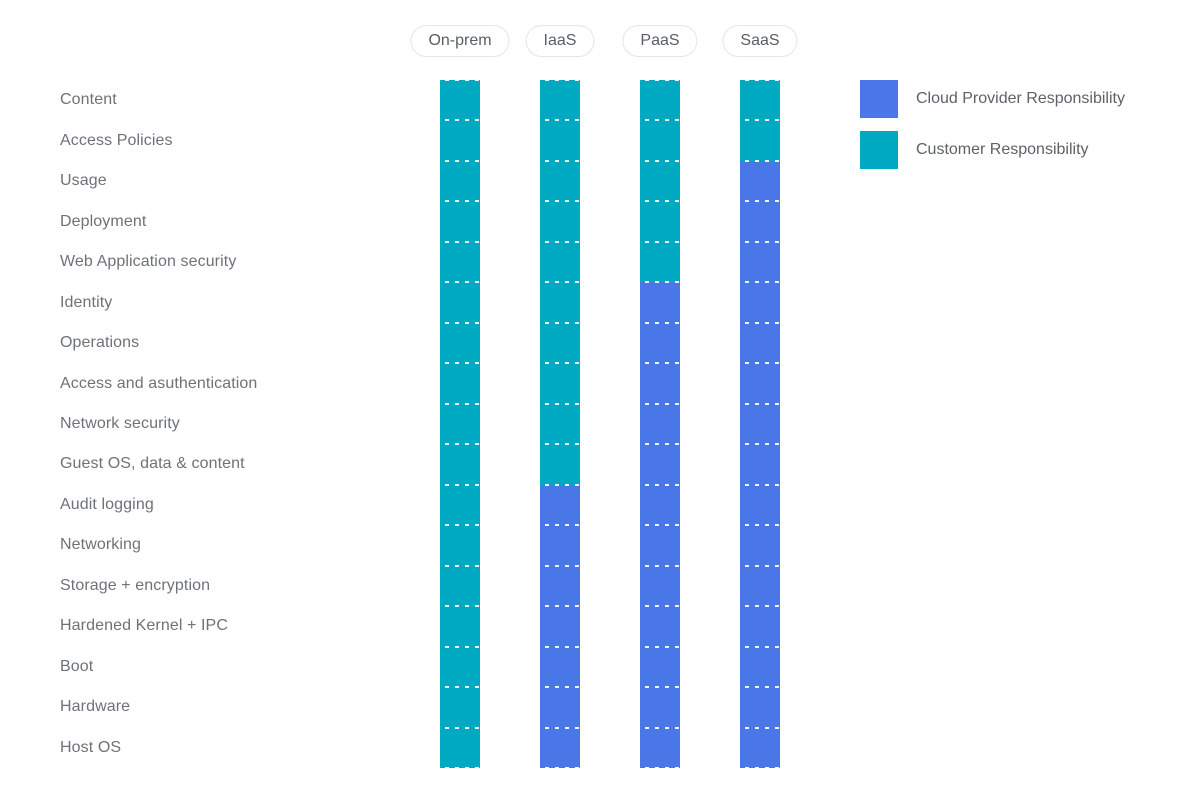  What do you see at coordinates (144, 626) in the screenshot?
I see `row-label: Hardened Kernel + IPC` at bounding box center [144, 626].